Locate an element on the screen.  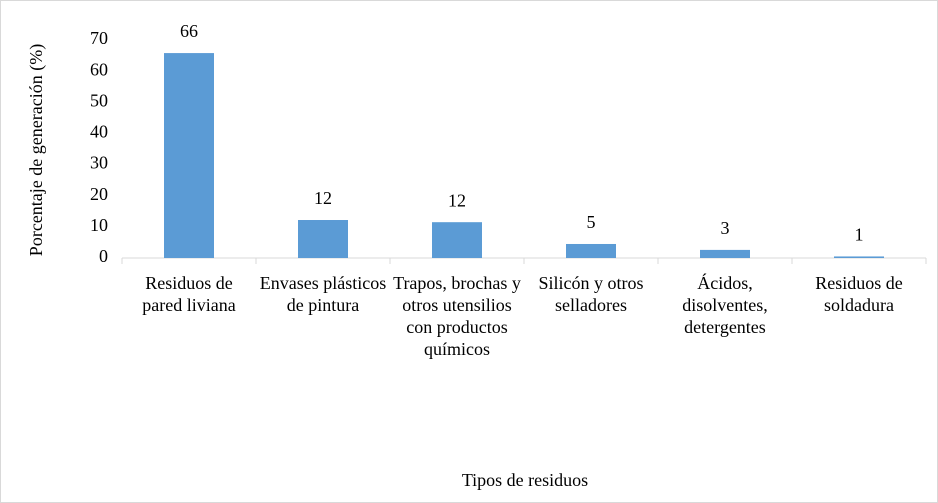
data-label: 3 is located at coordinates (725, 228).